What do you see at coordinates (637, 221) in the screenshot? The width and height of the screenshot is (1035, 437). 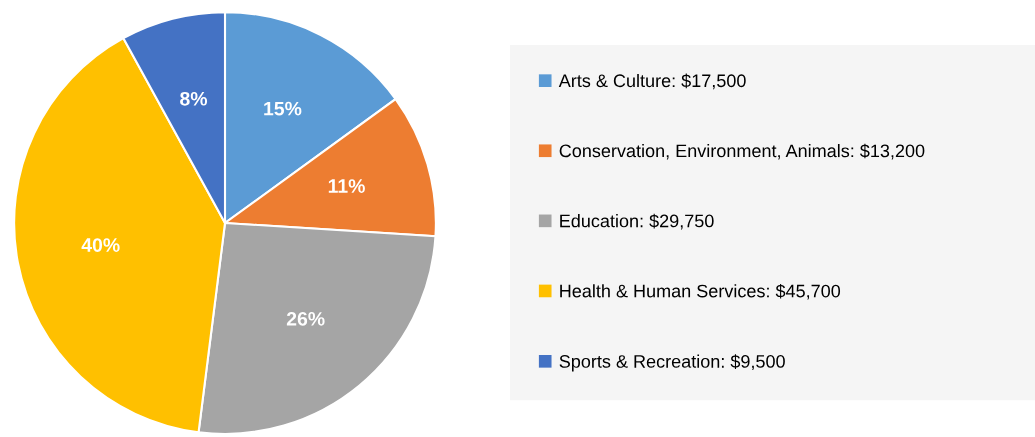 I see `legend-label: Education: $29,750` at bounding box center [637, 221].